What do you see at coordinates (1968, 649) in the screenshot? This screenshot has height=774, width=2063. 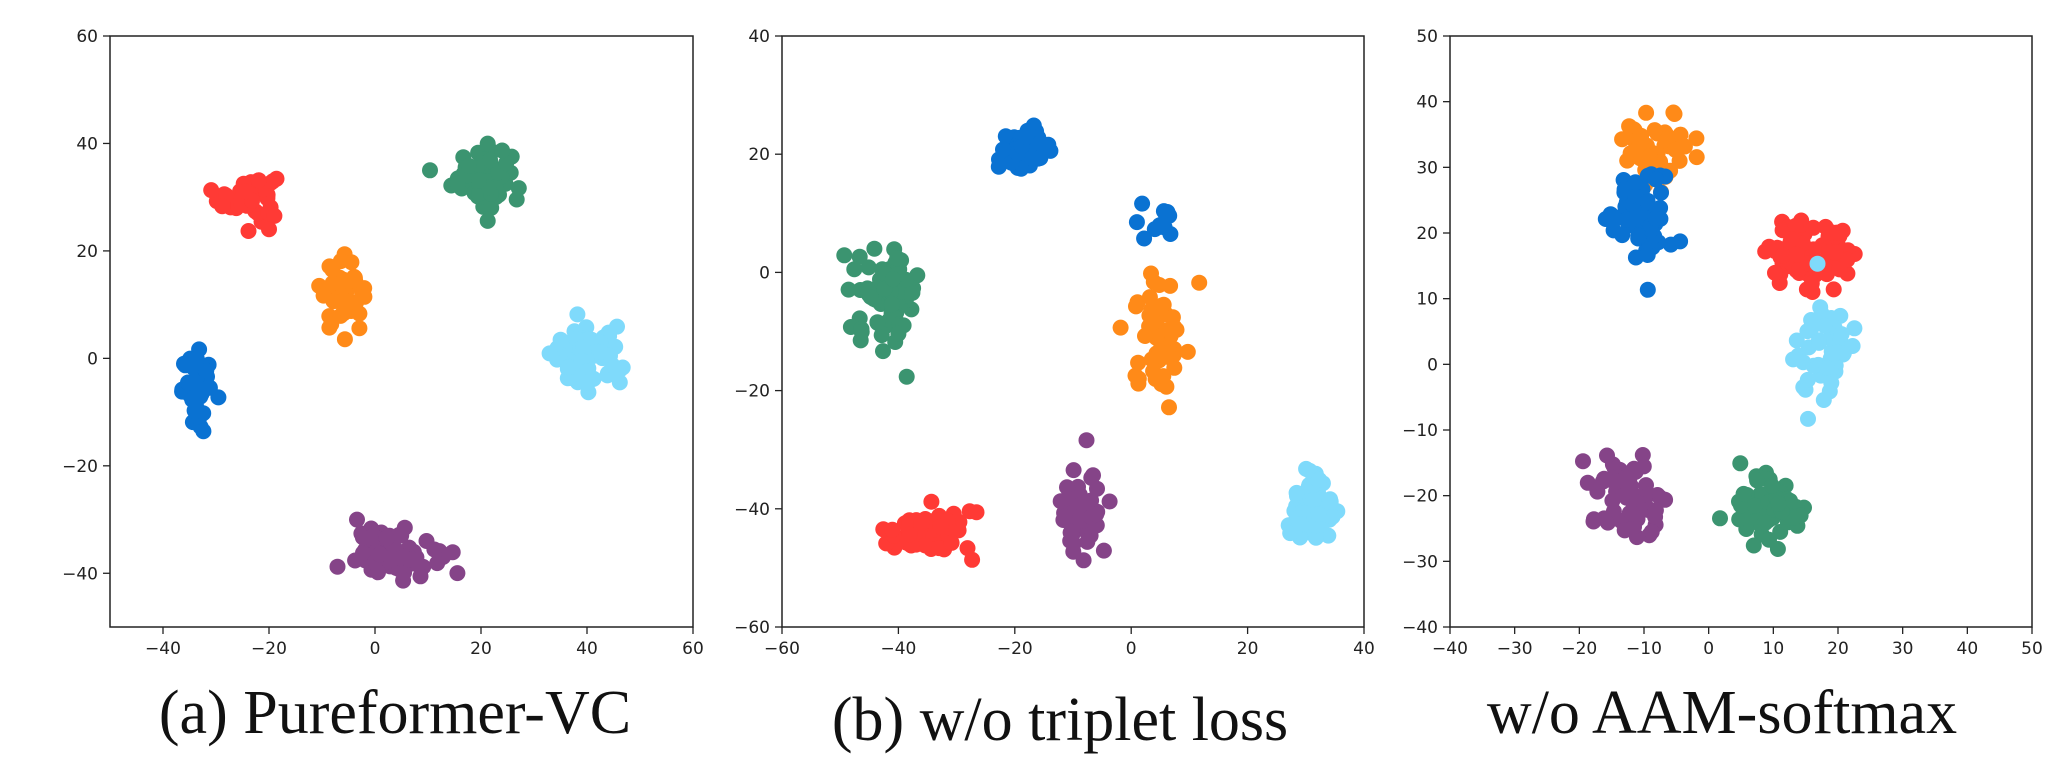 I see `x-tick-label: 40` at bounding box center [1968, 649].